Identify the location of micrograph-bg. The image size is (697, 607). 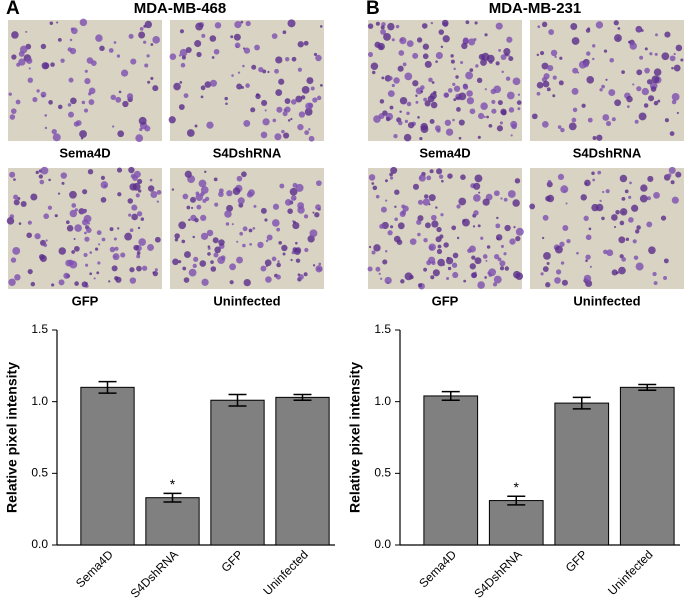
(607, 228).